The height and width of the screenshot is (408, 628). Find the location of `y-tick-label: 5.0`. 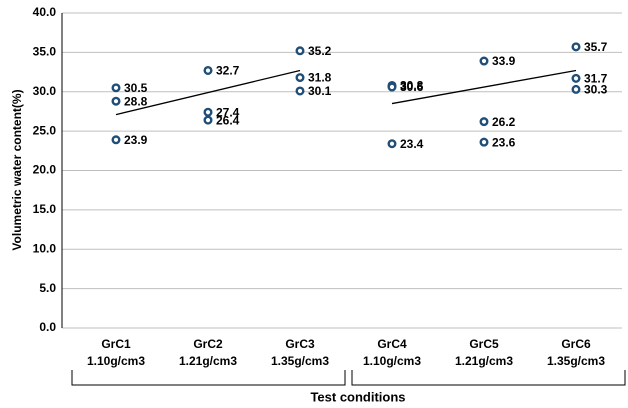

y-tick-label: 5.0 is located at coordinates (47, 288).